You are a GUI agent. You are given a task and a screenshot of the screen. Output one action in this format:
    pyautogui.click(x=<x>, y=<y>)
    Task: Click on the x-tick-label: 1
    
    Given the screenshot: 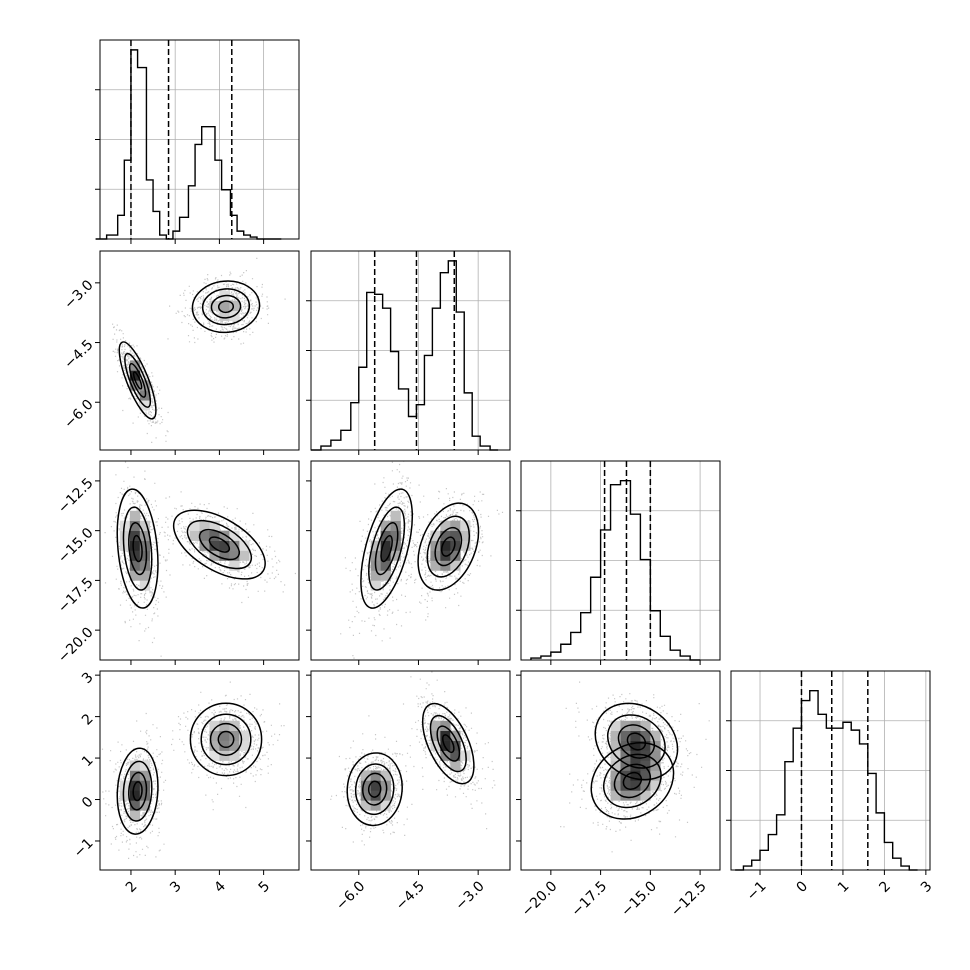 What is the action you would take?
    pyautogui.click(x=844, y=887)
    